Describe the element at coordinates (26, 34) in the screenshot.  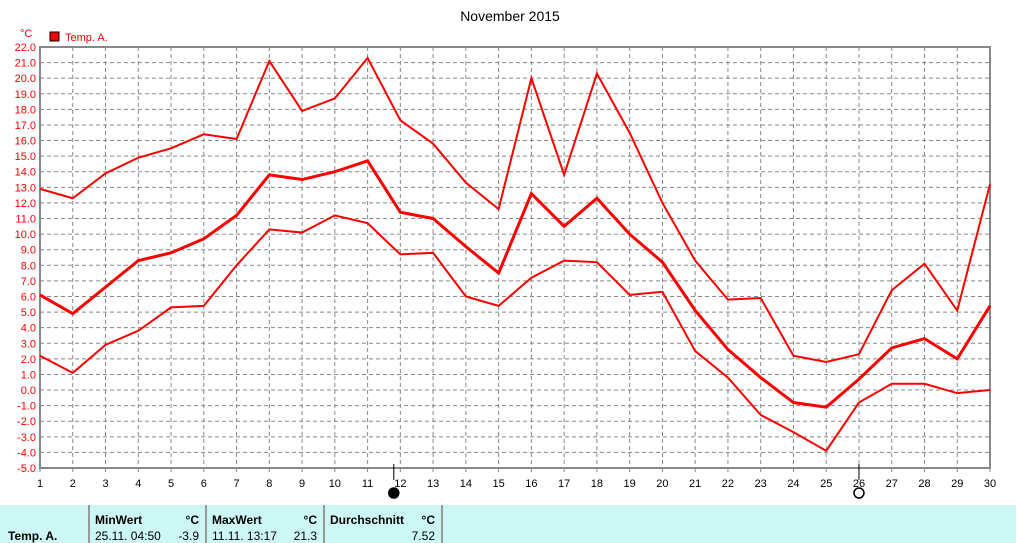
I see `y-axis-unit: °C` at that location.